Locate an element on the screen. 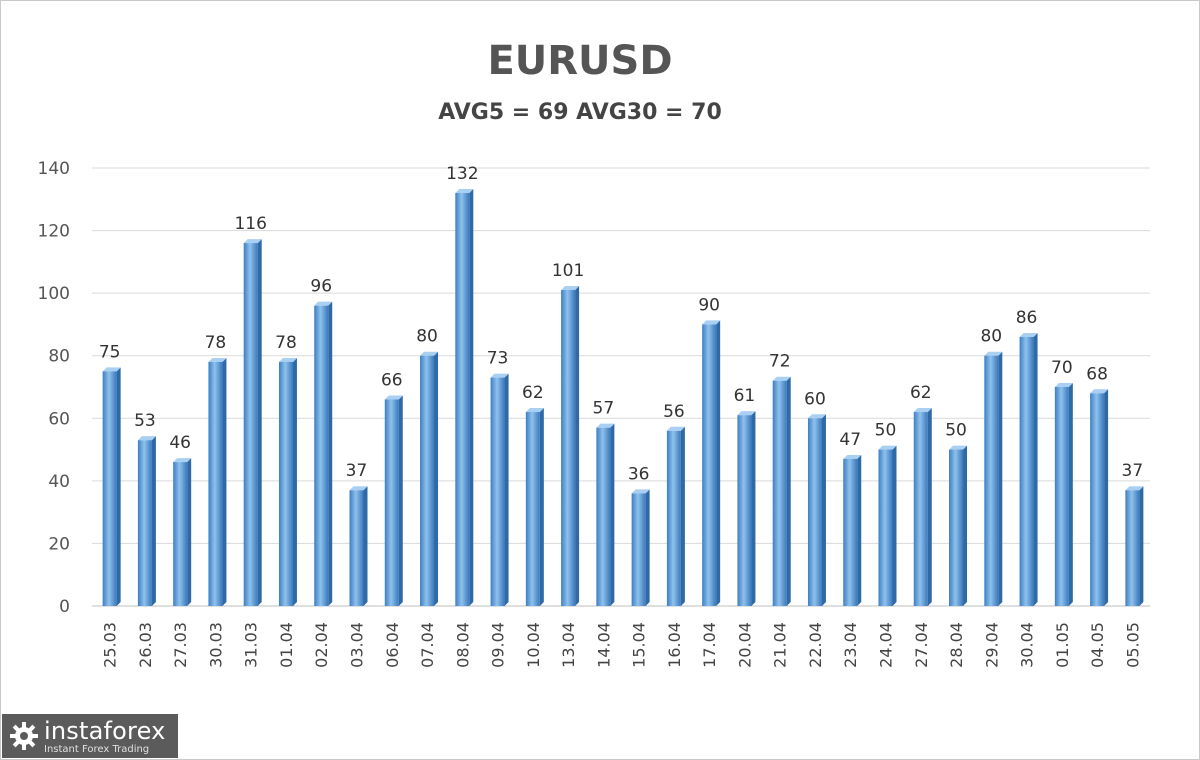 This screenshot has width=1200, height=760. y-tick-label: 0 is located at coordinates (64, 607).